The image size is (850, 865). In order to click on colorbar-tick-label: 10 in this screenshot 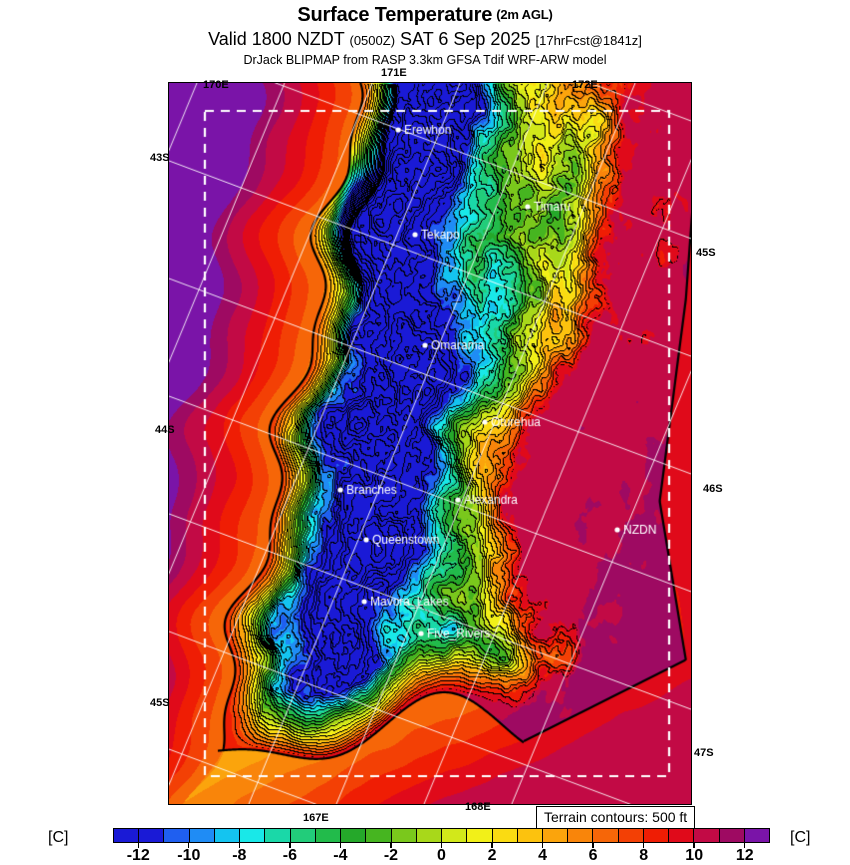, I will do `click(694, 855)`.